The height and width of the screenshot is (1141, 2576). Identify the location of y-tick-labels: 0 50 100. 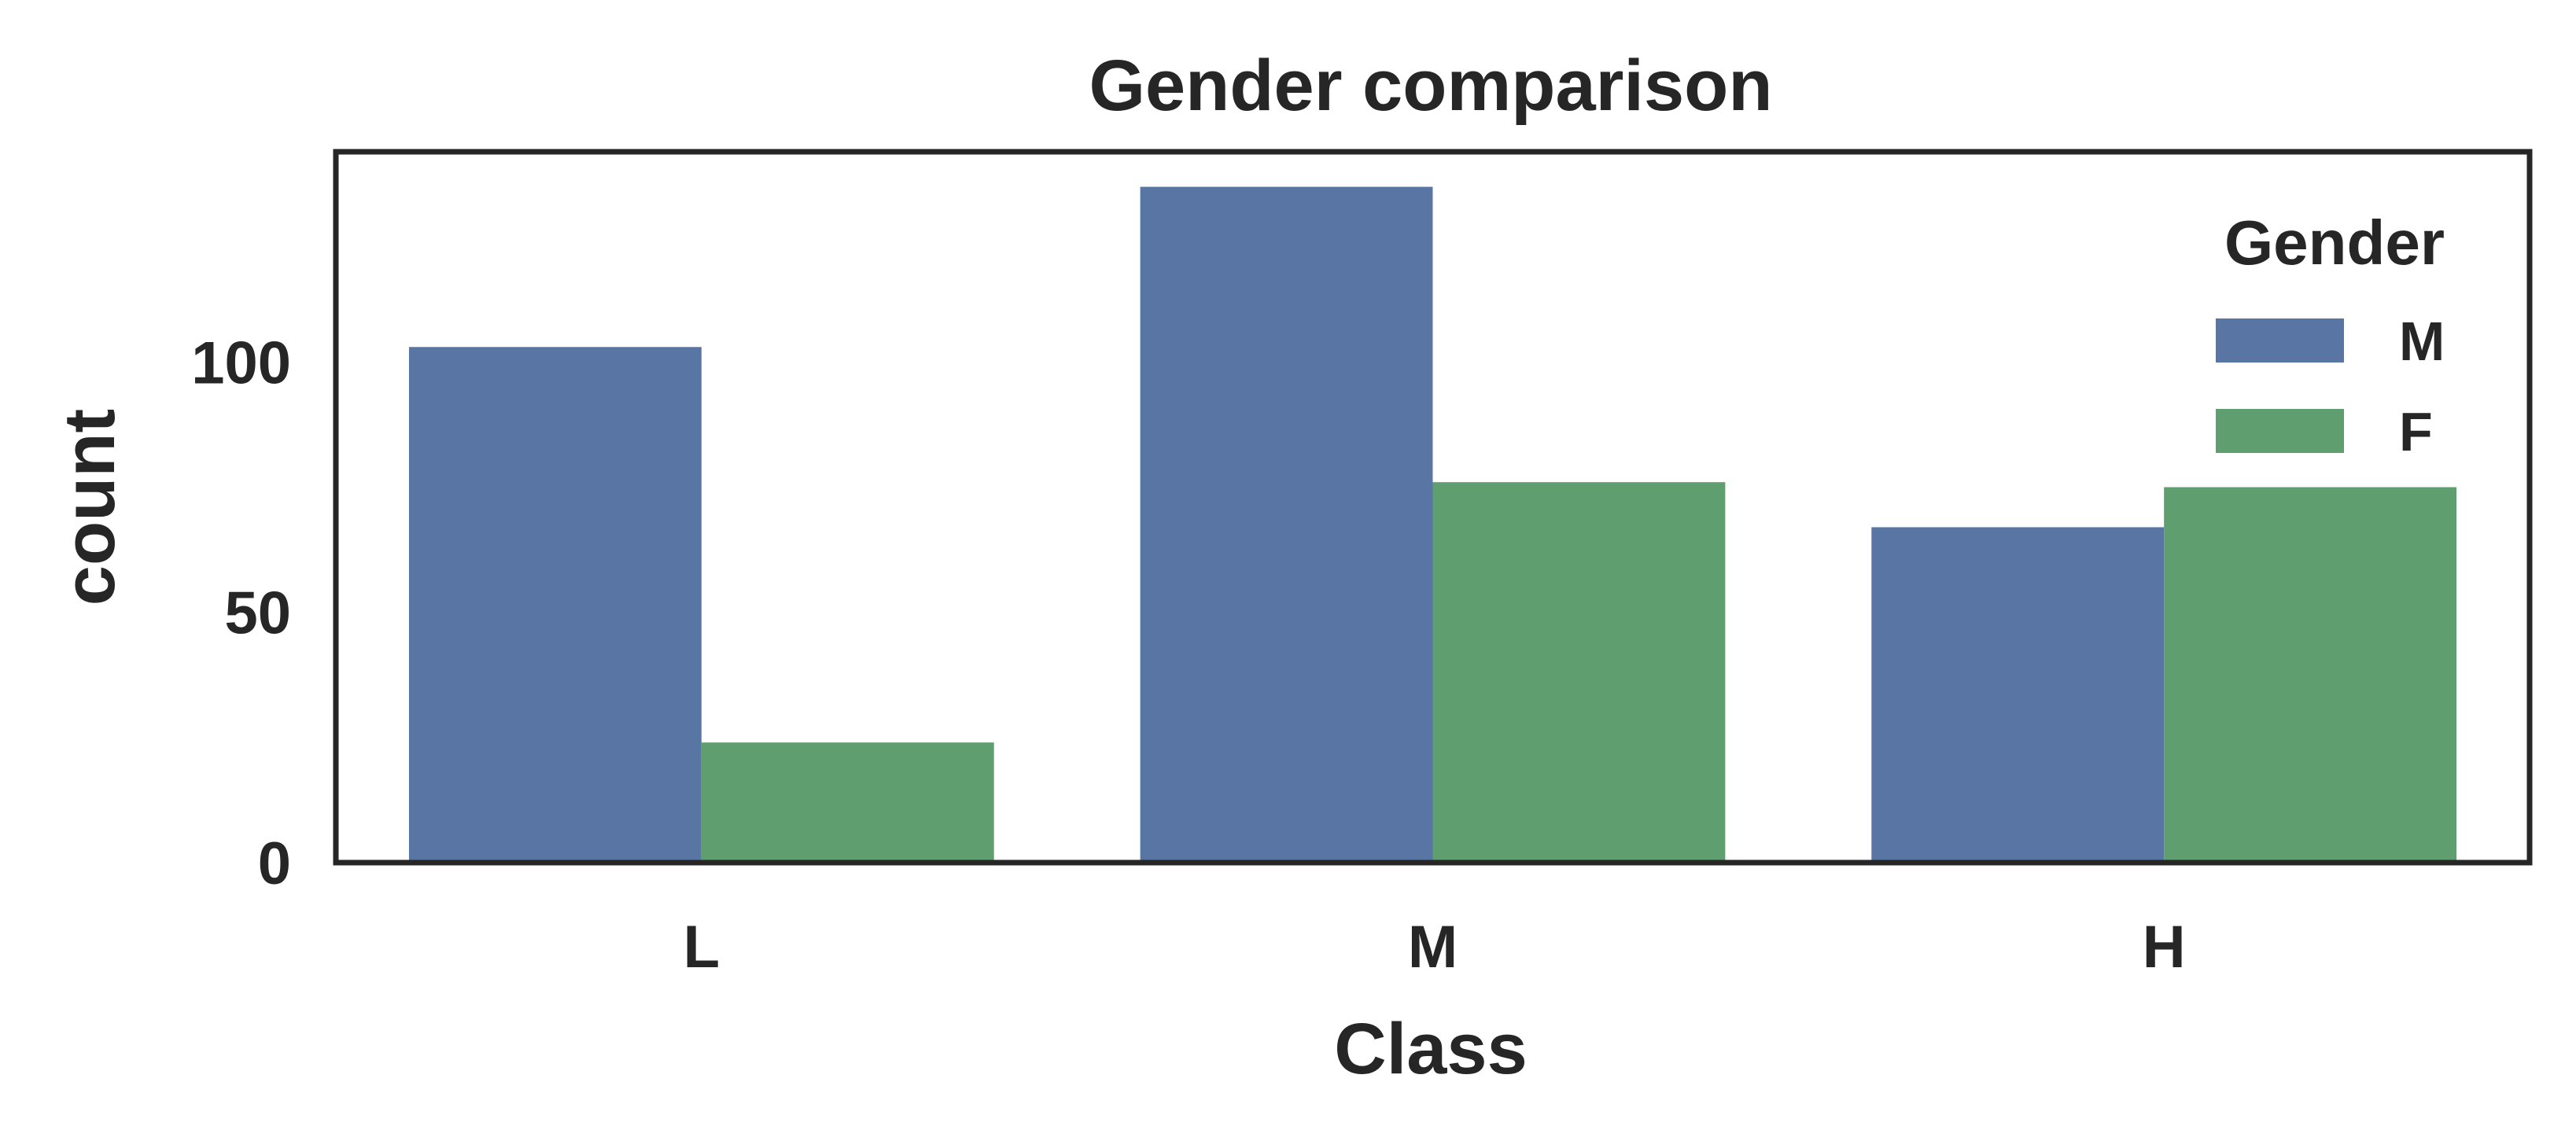
(241, 613).